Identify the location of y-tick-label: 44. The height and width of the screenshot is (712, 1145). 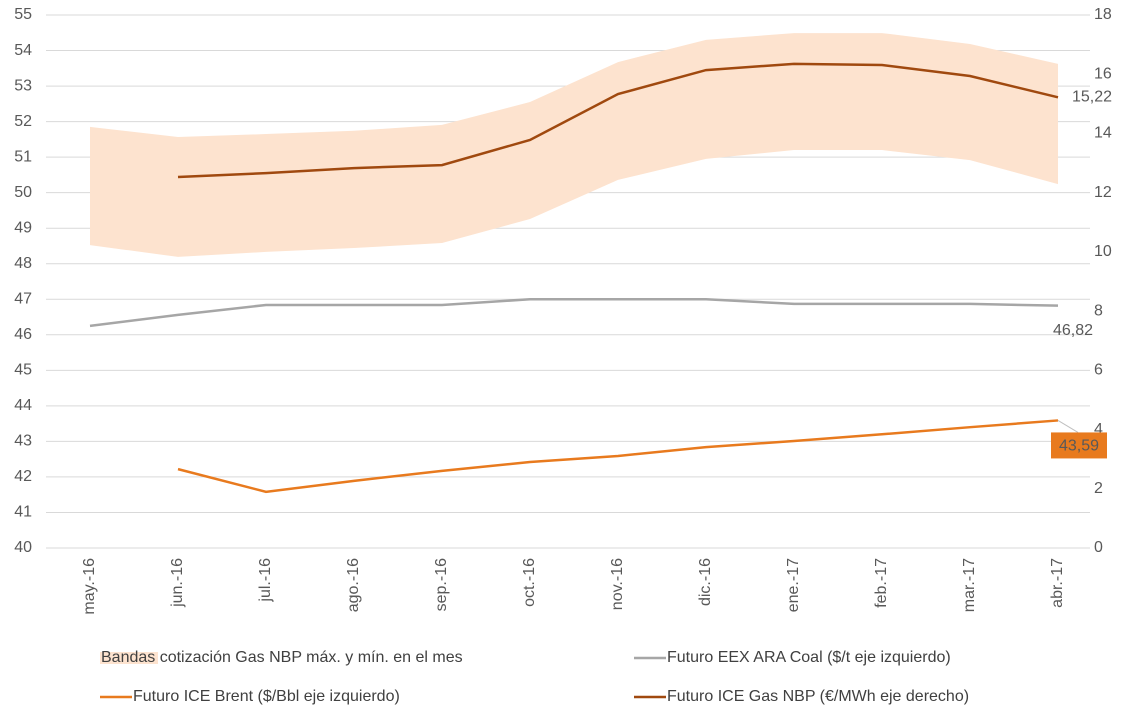
(23, 405).